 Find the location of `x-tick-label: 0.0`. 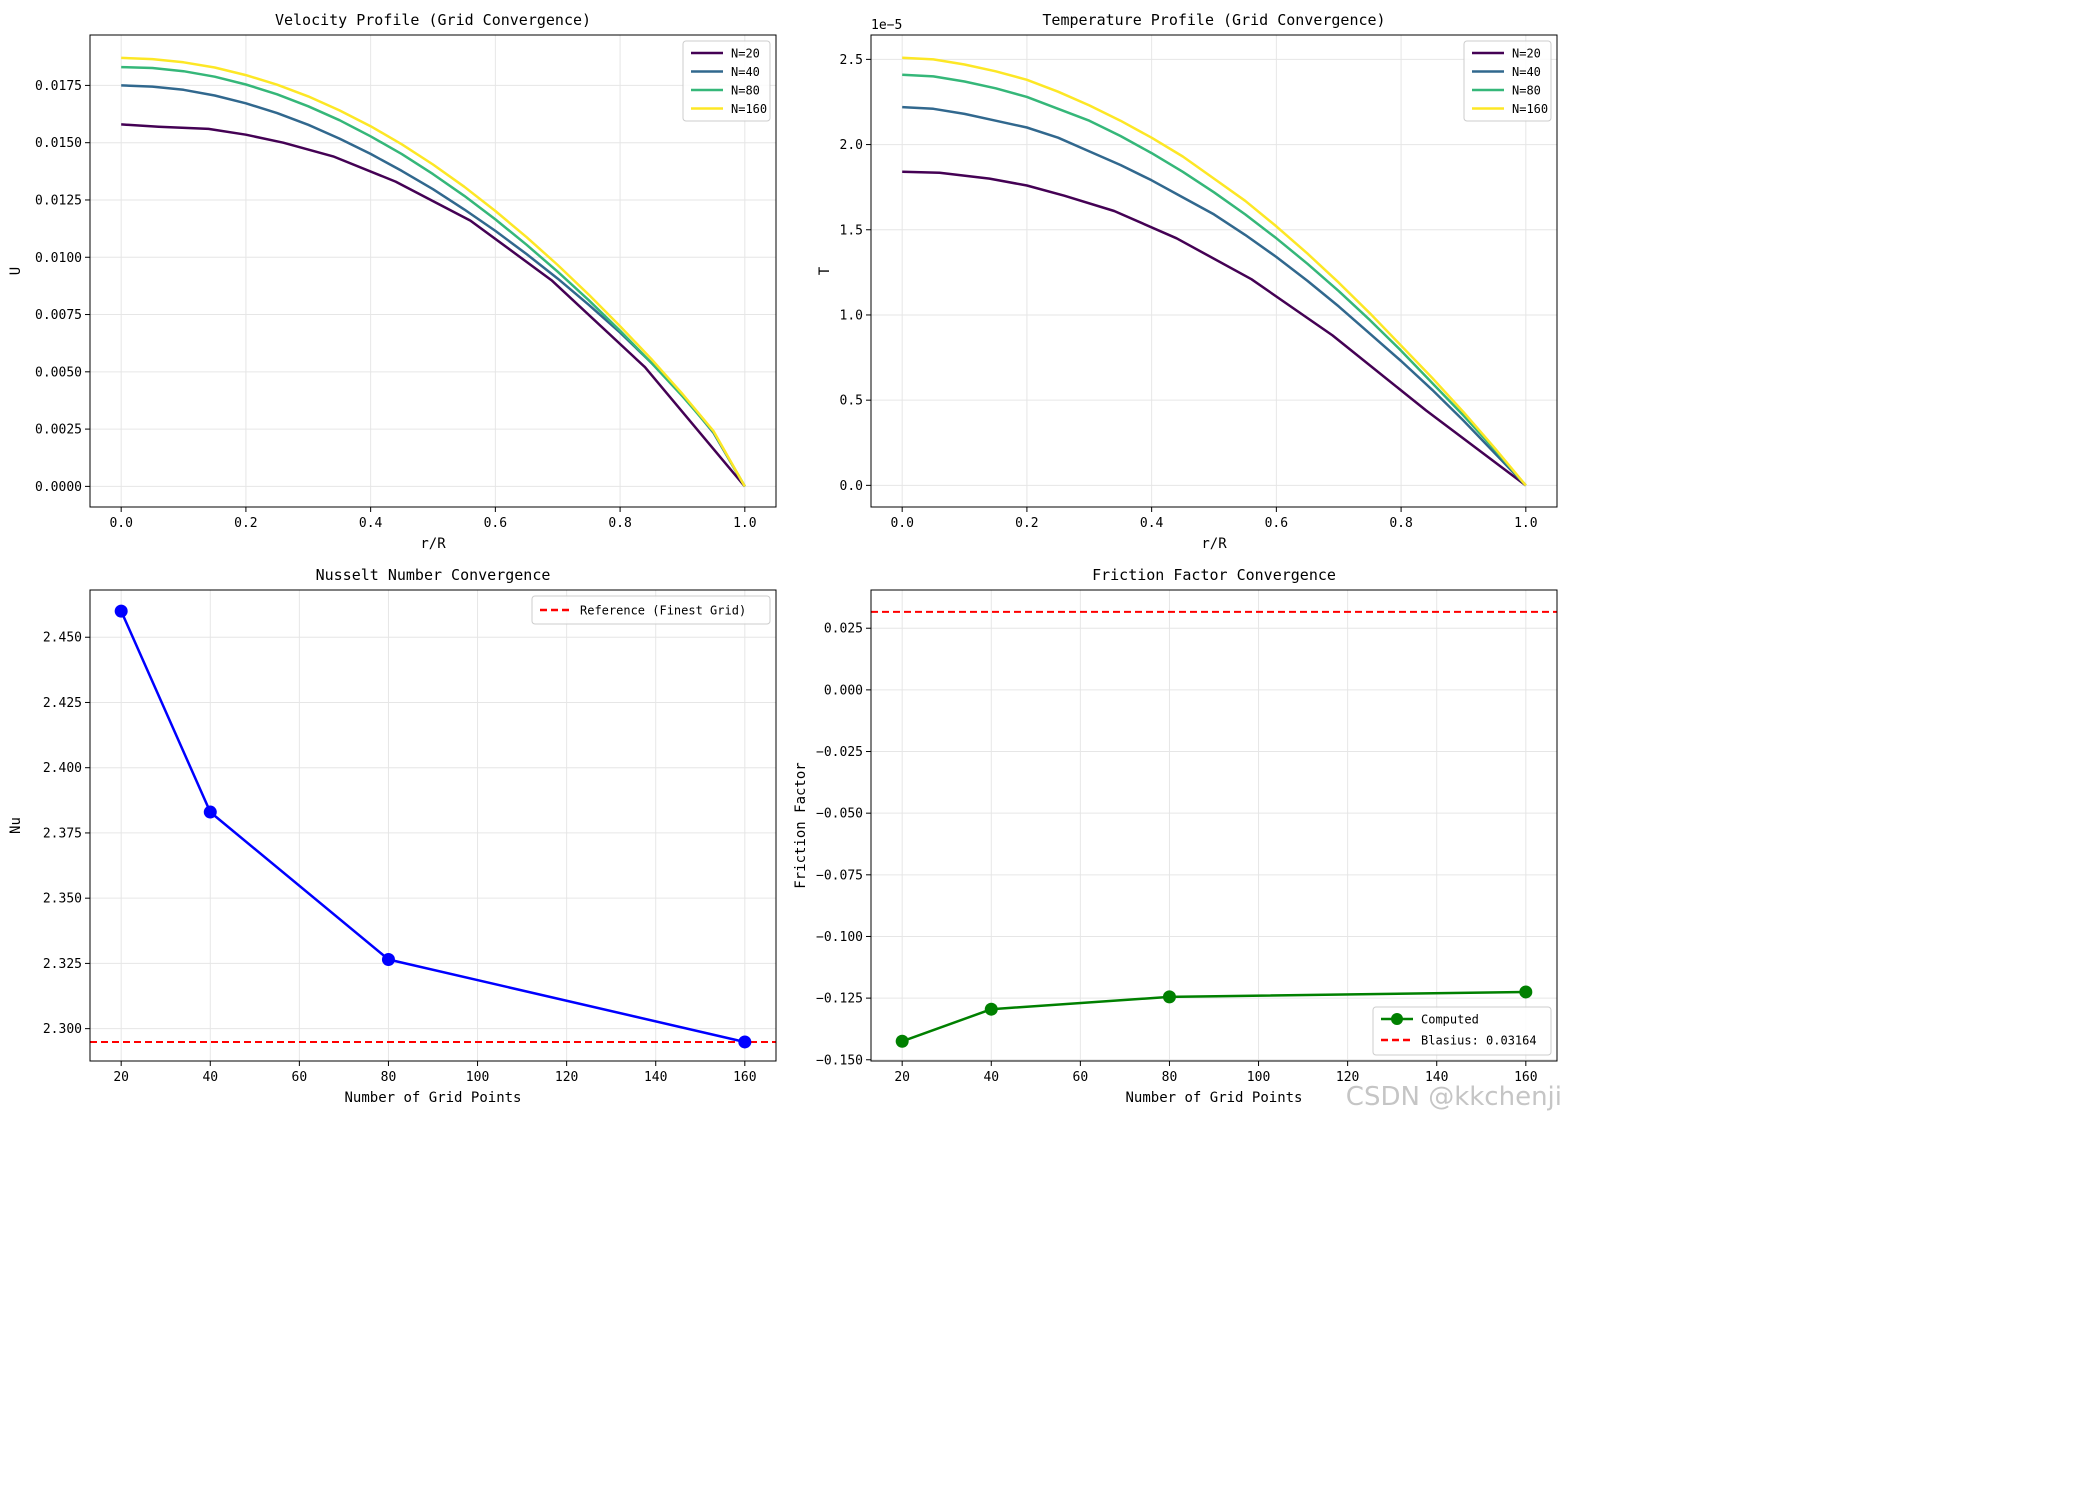

x-tick-label: 0.0 is located at coordinates (901, 523).